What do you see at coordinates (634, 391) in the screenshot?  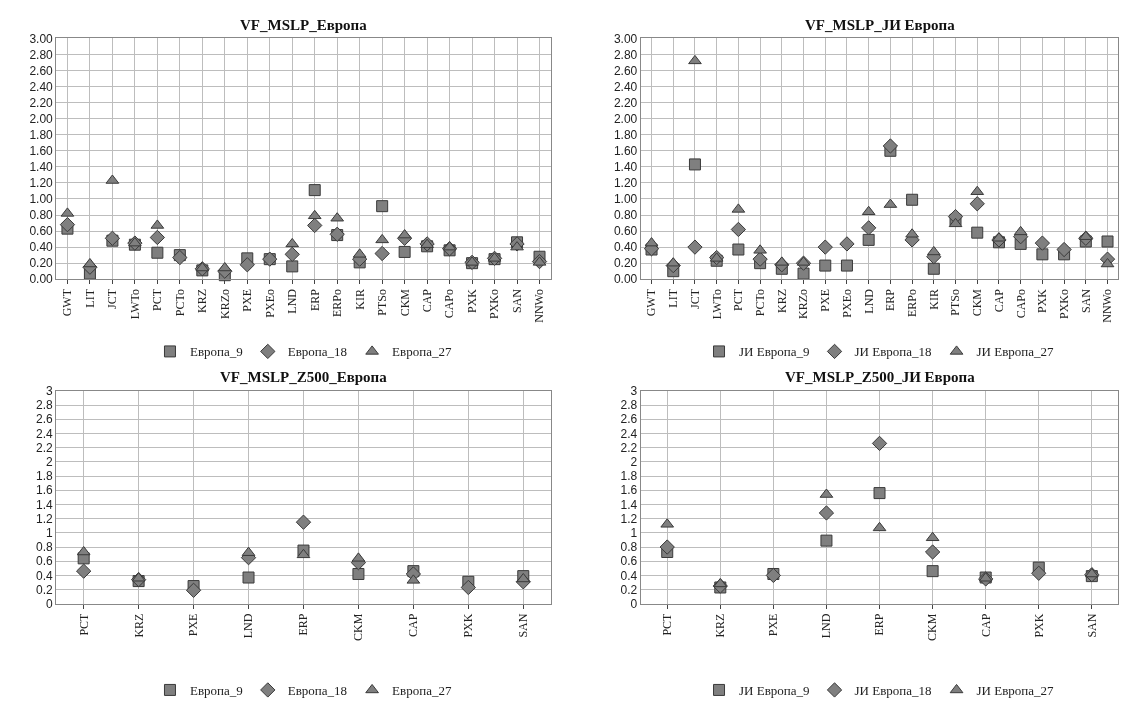 I see `y-tick-label: 3` at bounding box center [634, 391].